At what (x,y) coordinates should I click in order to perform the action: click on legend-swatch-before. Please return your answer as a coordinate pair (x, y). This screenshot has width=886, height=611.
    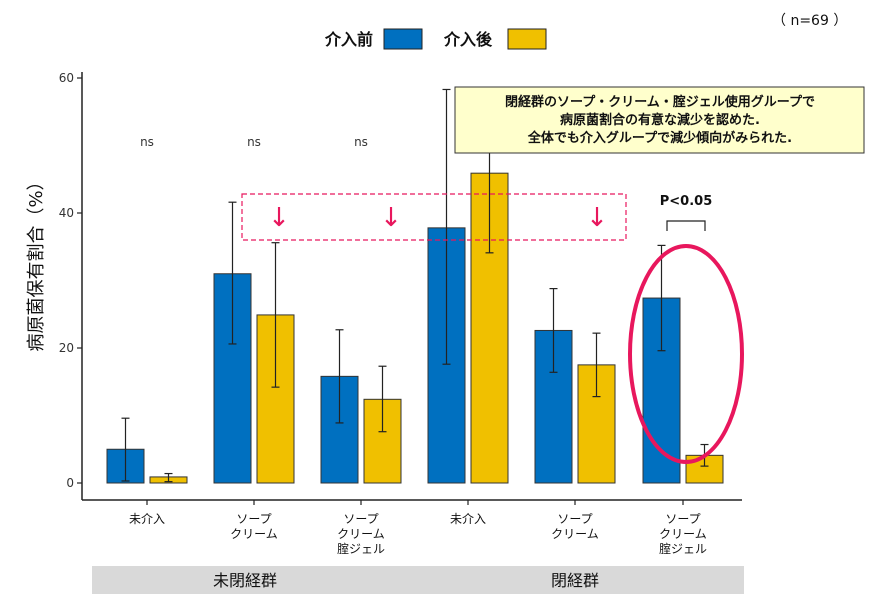
    Looking at the image, I should click on (403, 39).